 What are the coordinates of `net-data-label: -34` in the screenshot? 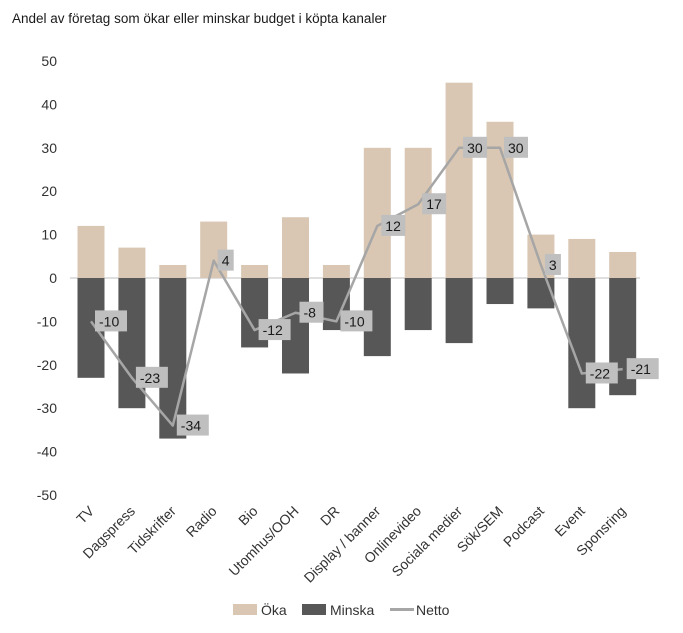 It's located at (192, 425).